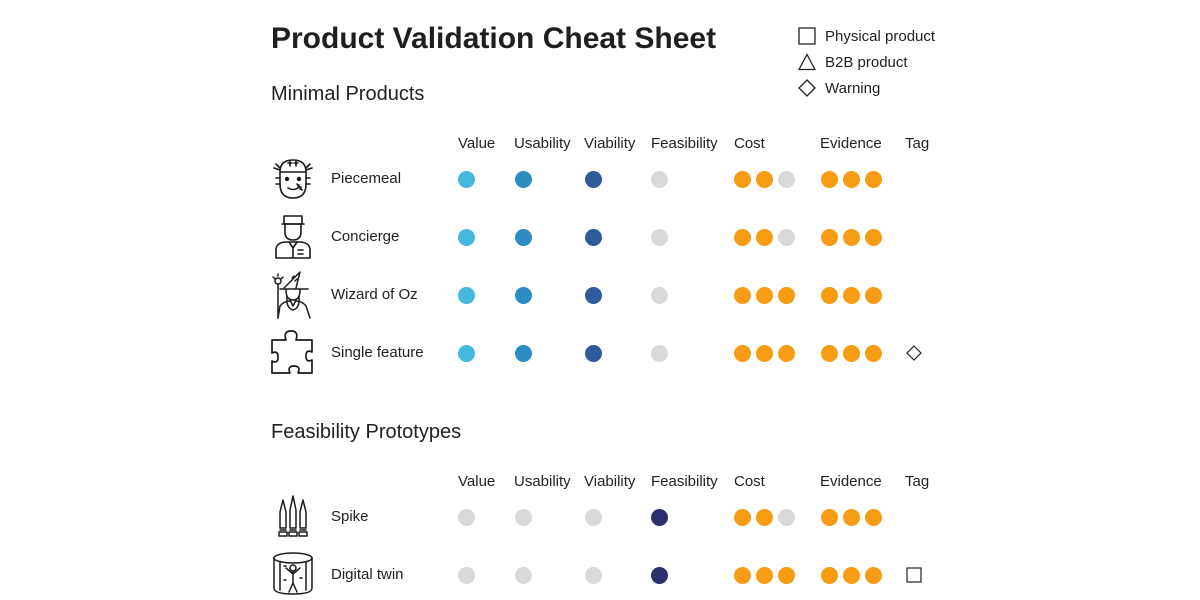  Describe the element at coordinates (494, 38) in the screenshot. I see `page-title: Product Validation Cheat Sheet` at that location.